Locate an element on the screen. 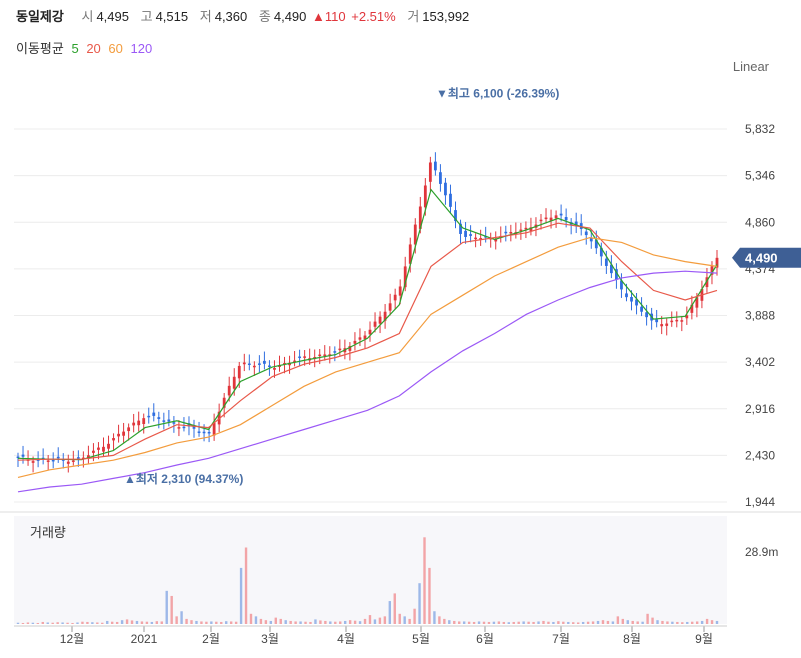  ma-20-legend: 20 is located at coordinates (93, 48).